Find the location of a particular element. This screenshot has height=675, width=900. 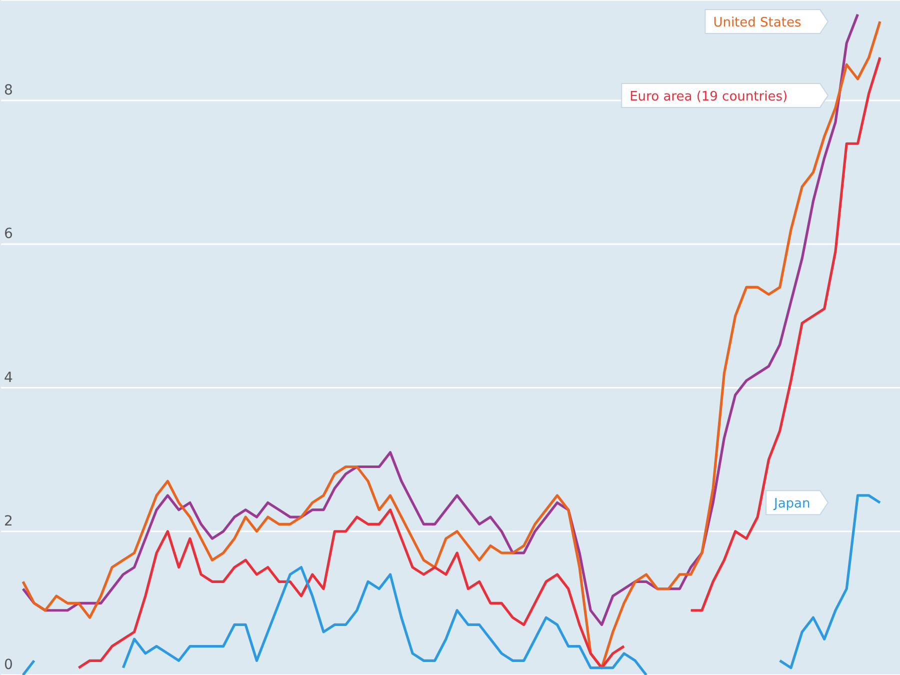

y-tick-label: 6 is located at coordinates (8, 234).